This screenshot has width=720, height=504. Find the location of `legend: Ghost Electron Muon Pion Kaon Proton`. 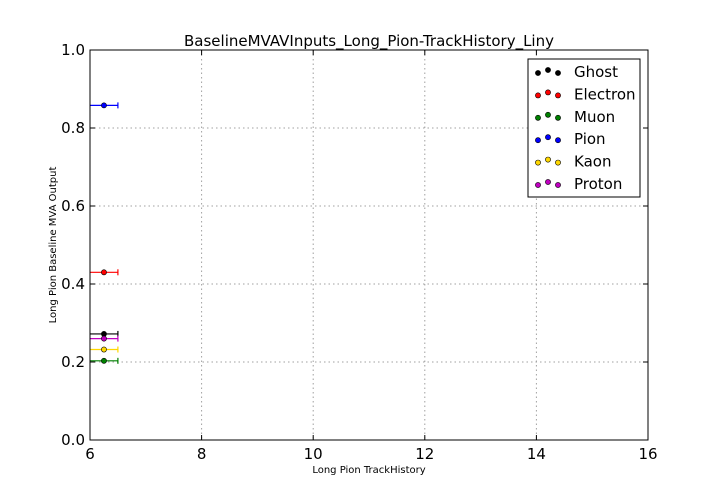

legend: Ghost Electron Muon Pion Kaon Proton is located at coordinates (584, 128).